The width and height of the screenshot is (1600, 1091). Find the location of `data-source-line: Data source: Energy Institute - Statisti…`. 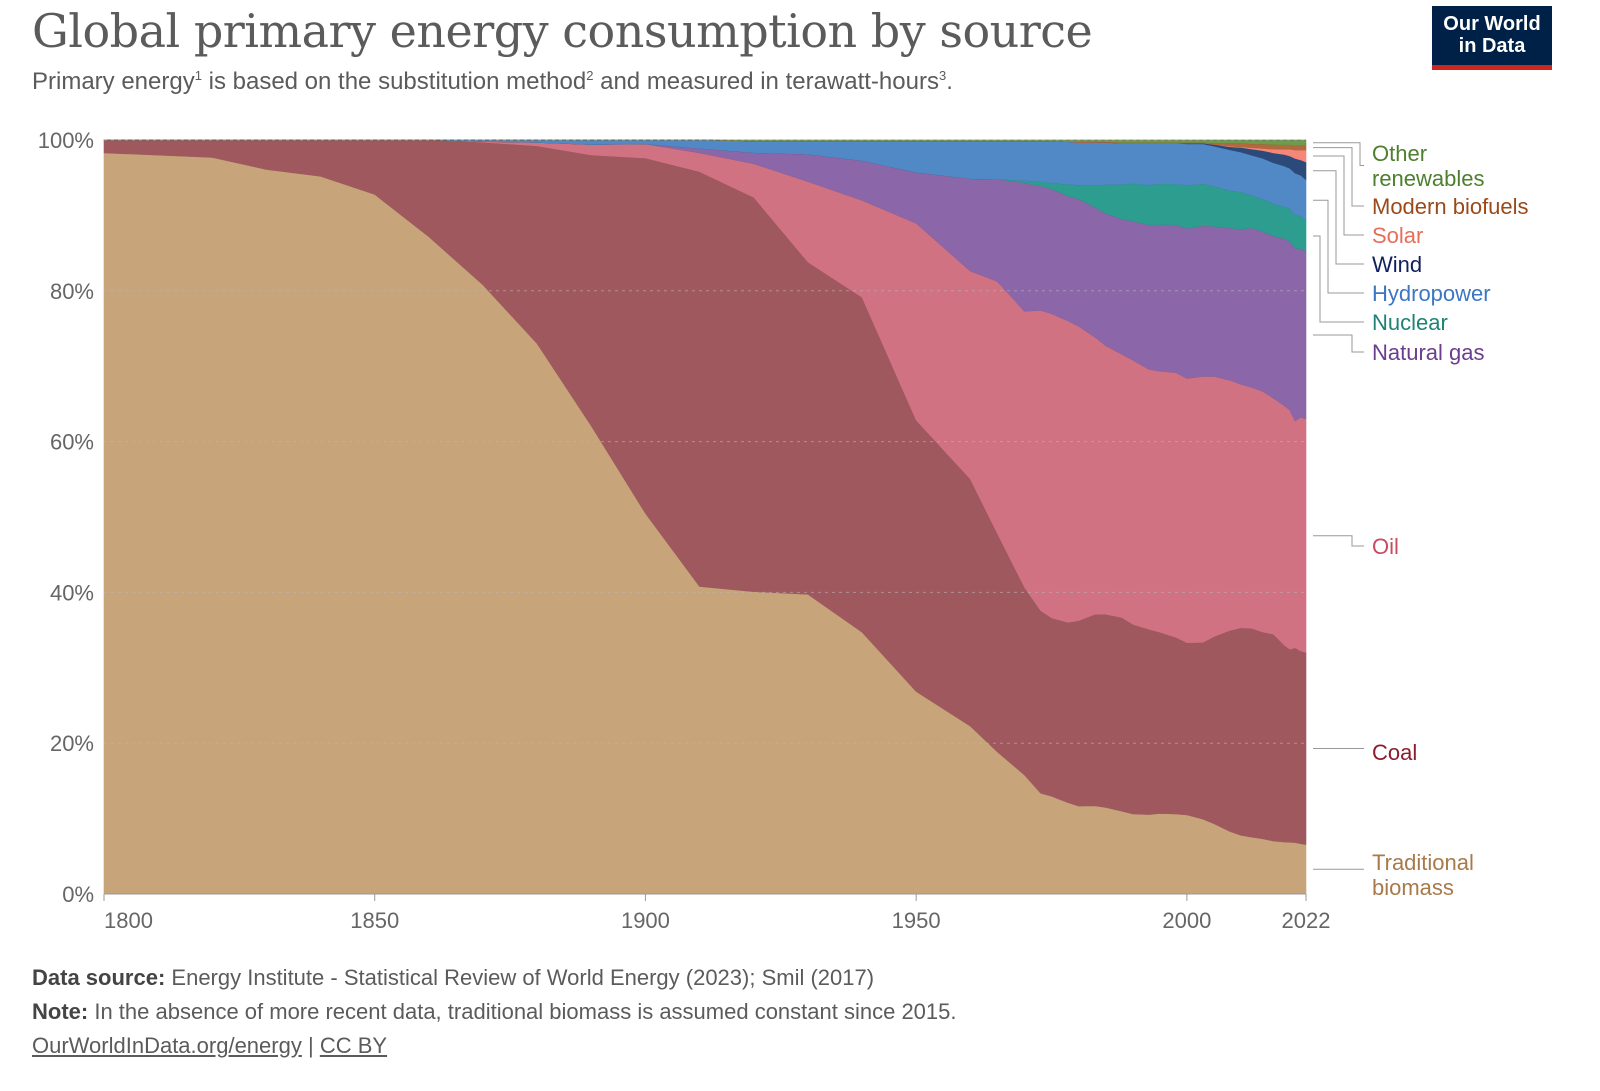

data-source-line: Data source: Energy Institute - Statisti… is located at coordinates (453, 977).